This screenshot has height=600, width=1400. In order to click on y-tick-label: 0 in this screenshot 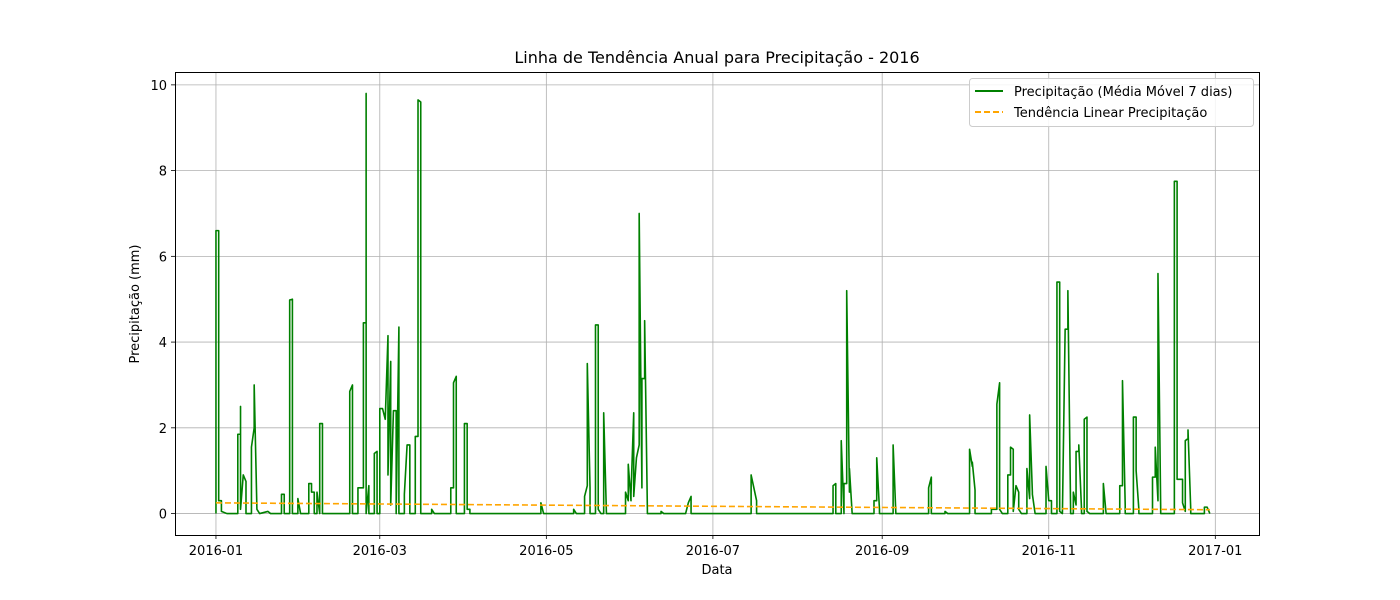, I will do `click(163, 515)`.